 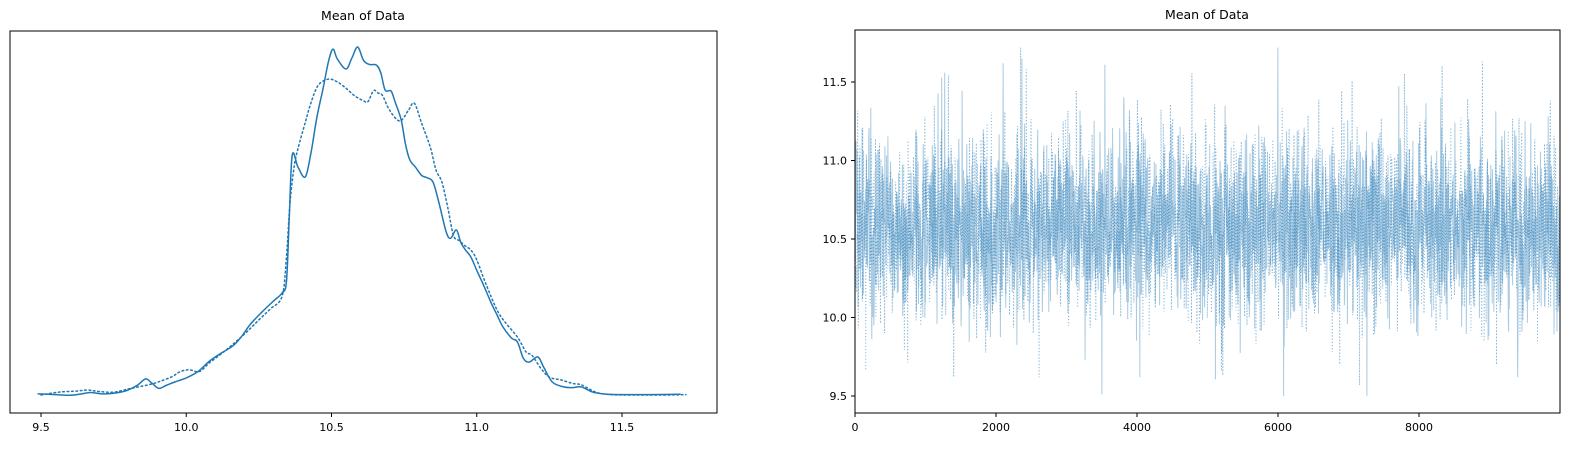 I want to click on x-tick-label: 11.0, so click(x=477, y=427).